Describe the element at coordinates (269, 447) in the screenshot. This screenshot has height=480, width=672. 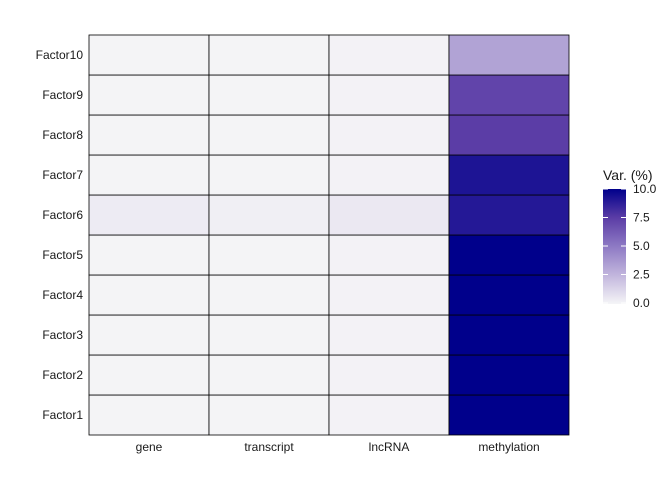
I see `x-tick-label: transcript` at that location.